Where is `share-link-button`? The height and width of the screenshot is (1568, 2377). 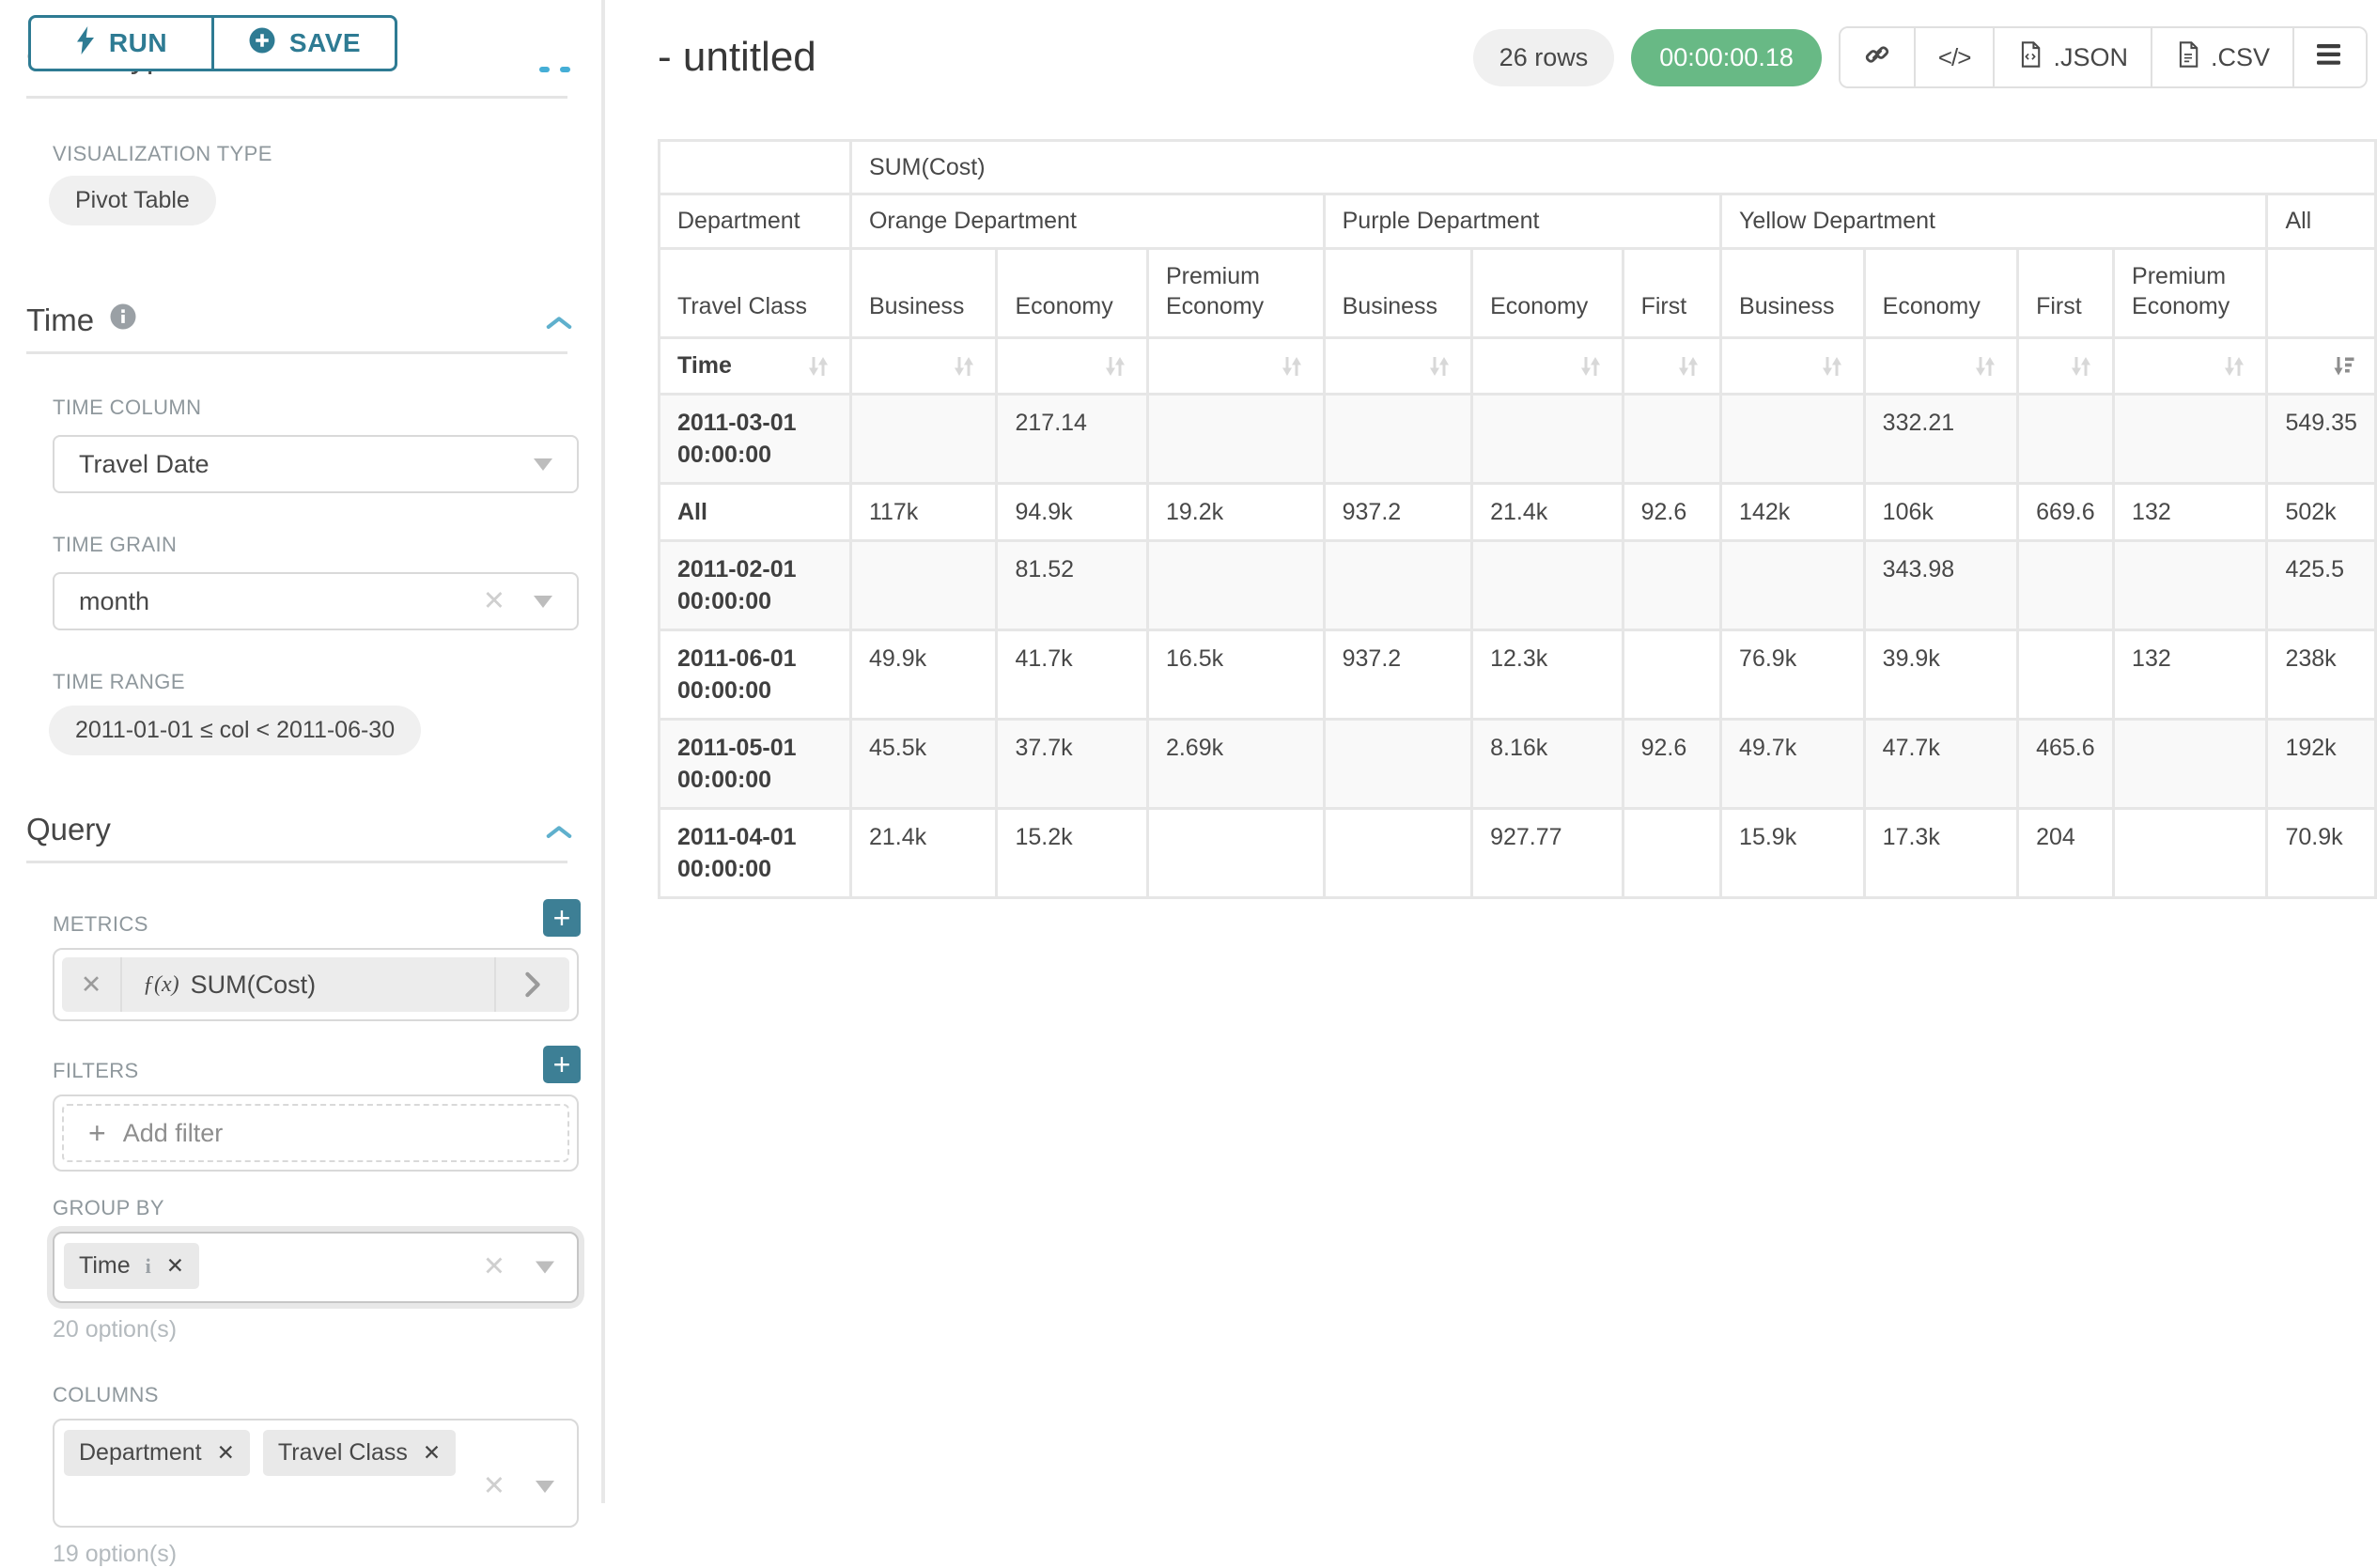 share-link-button is located at coordinates (1877, 57).